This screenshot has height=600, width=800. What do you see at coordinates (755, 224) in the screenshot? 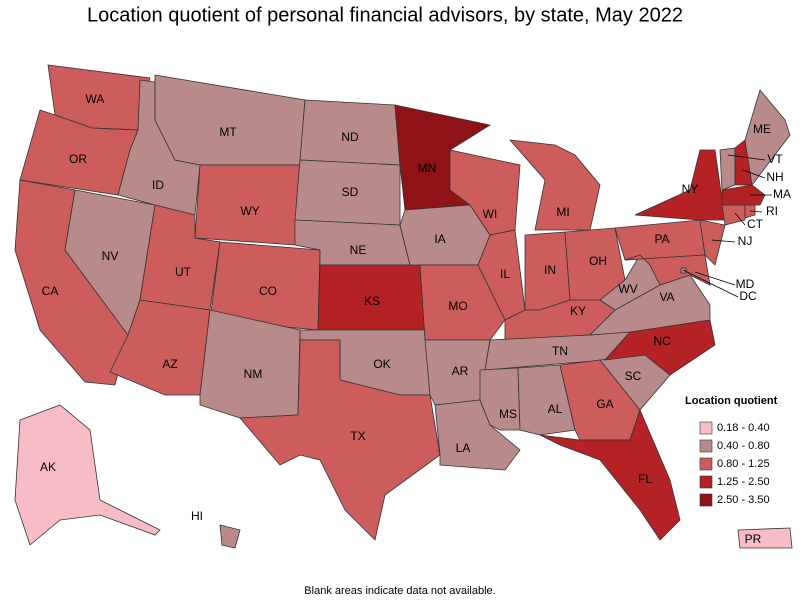
I see `state-label: CT` at bounding box center [755, 224].